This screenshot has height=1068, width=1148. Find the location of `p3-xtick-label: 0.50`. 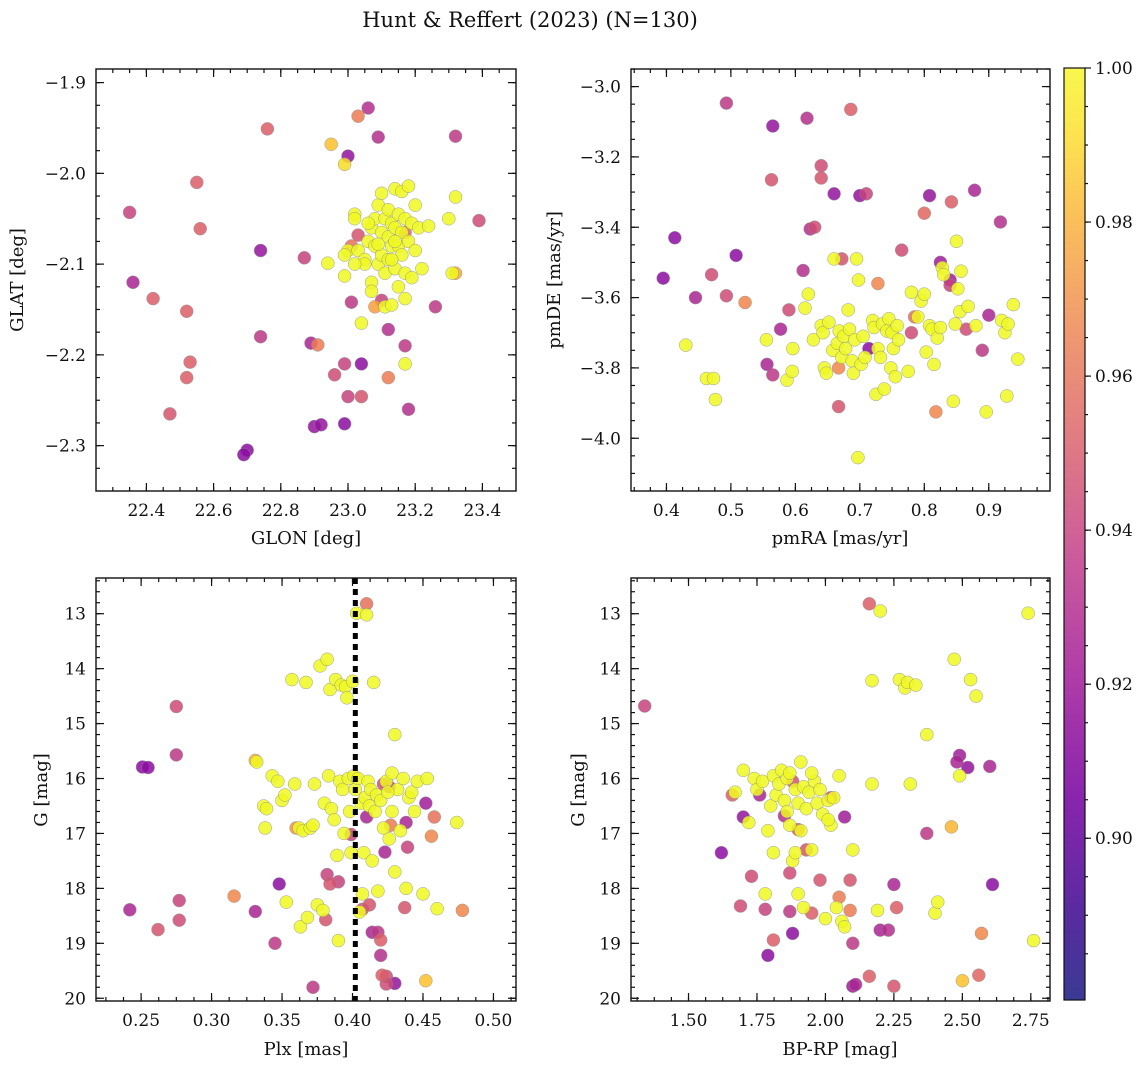

p3-xtick-label: 0.50 is located at coordinates (494, 1021).